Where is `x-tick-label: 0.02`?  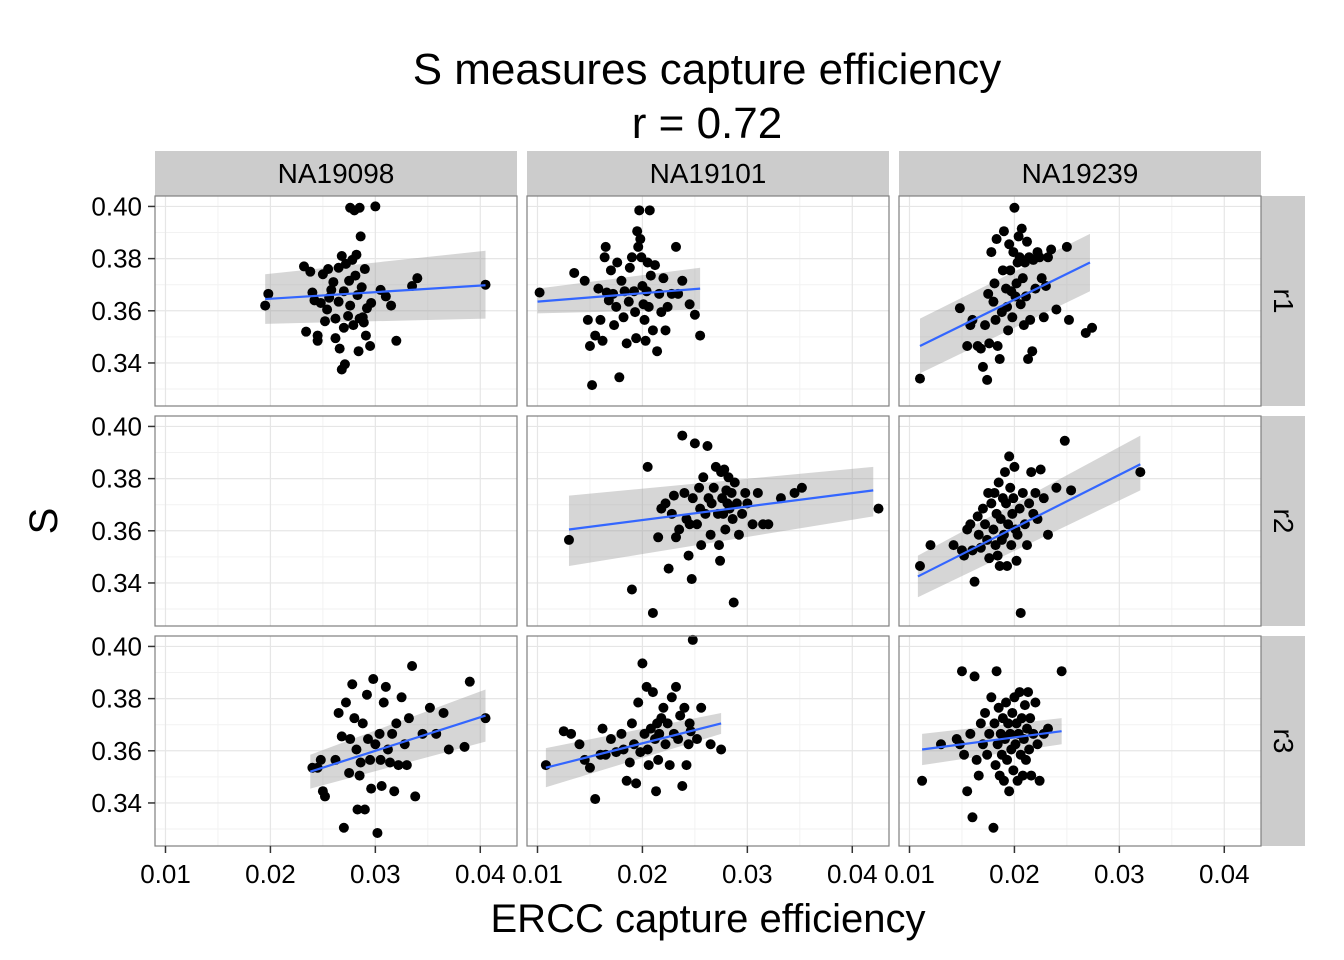 x-tick-label: 0.02 is located at coordinates (642, 874).